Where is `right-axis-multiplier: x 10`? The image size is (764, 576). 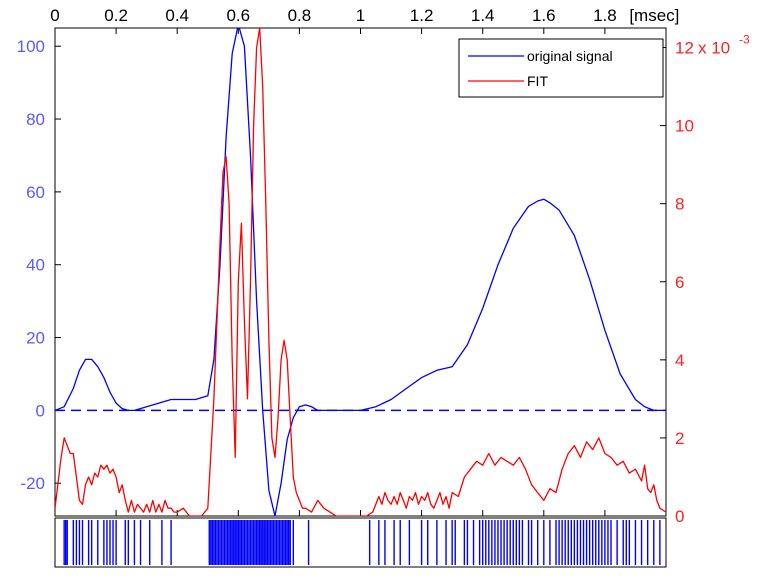 right-axis-multiplier: x 10 is located at coordinates (714, 48).